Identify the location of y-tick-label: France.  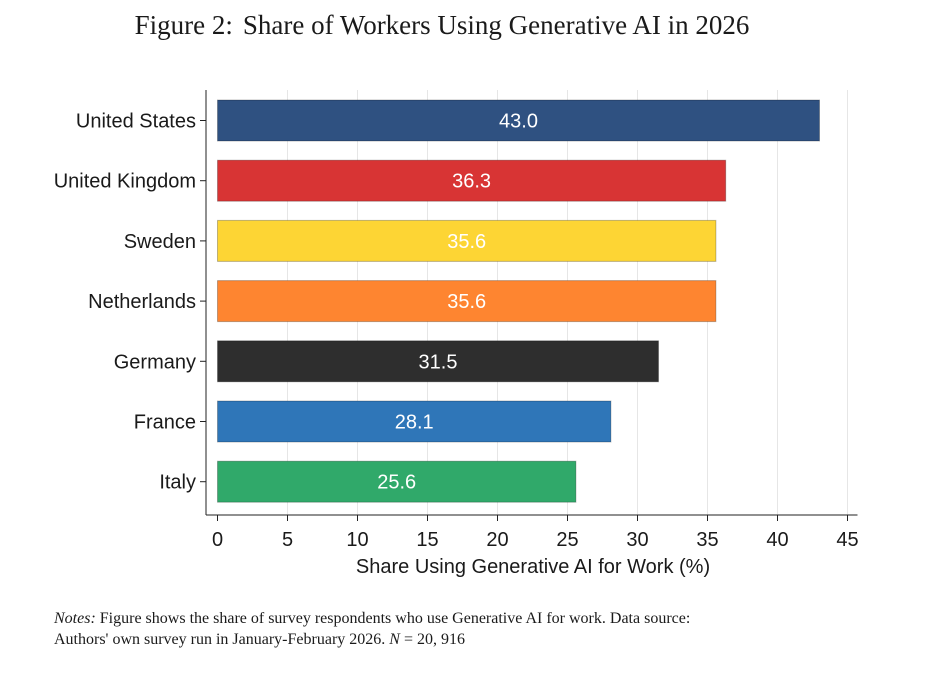
(165, 423).